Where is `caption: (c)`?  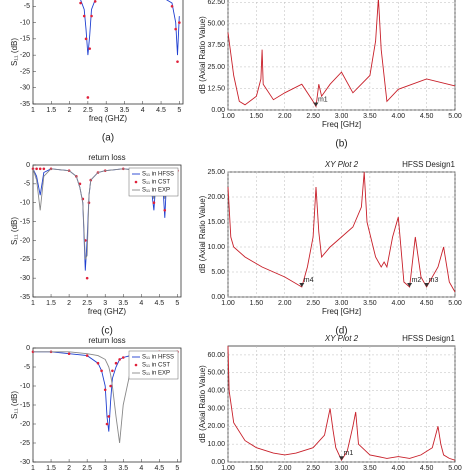 caption: (c) is located at coordinates (107, 331).